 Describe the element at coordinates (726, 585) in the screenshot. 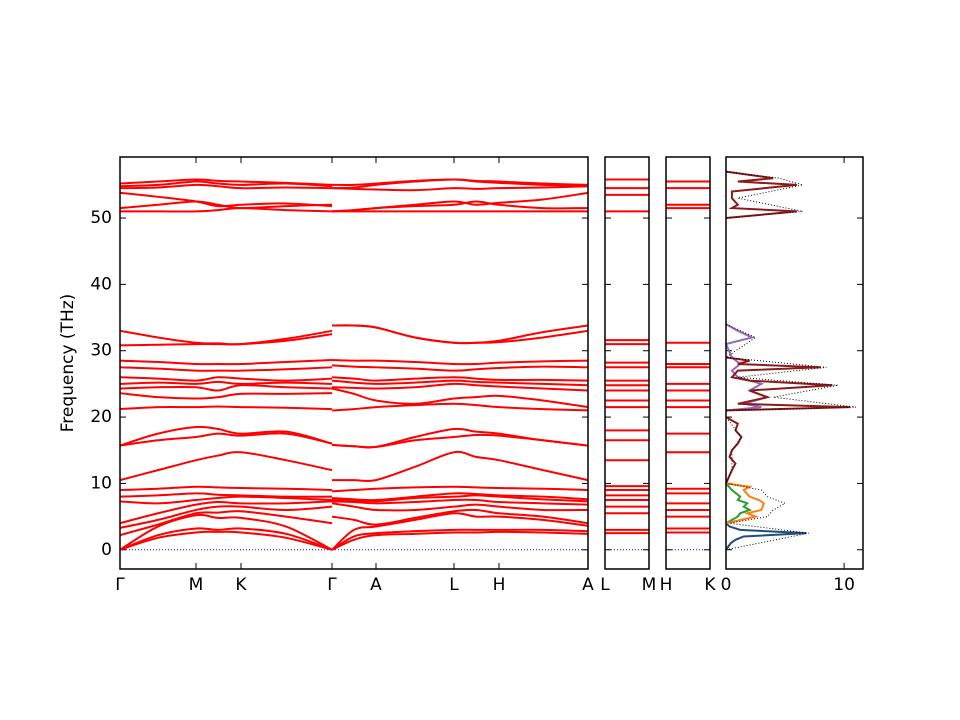

I see `x-tick-label: 0` at that location.